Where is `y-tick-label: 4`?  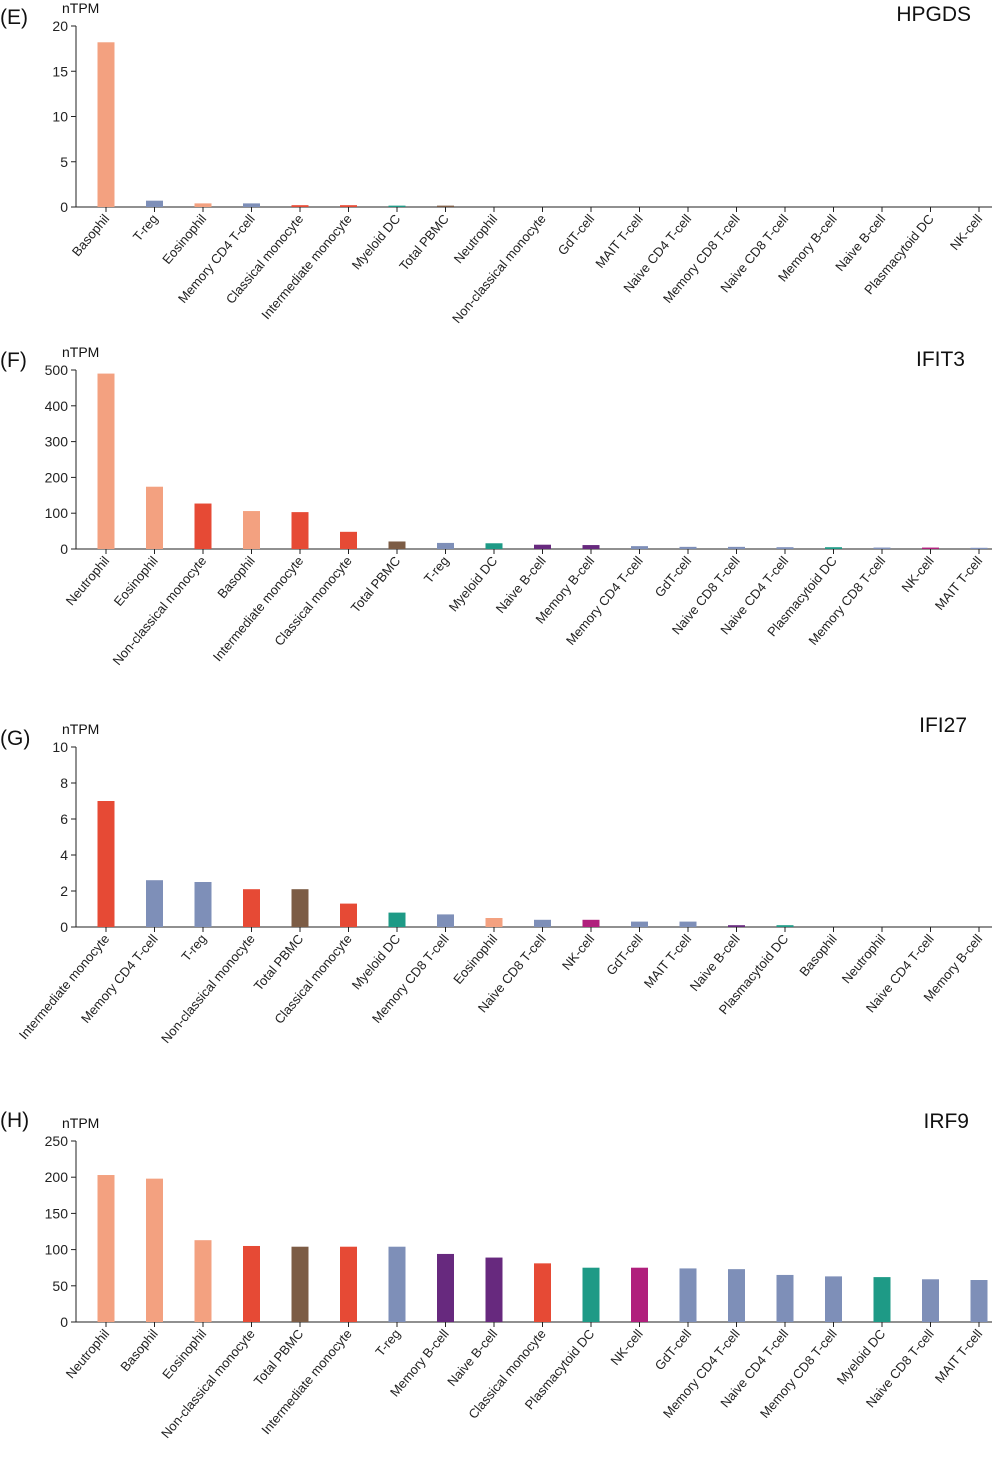 y-tick-label: 4 is located at coordinates (64, 855).